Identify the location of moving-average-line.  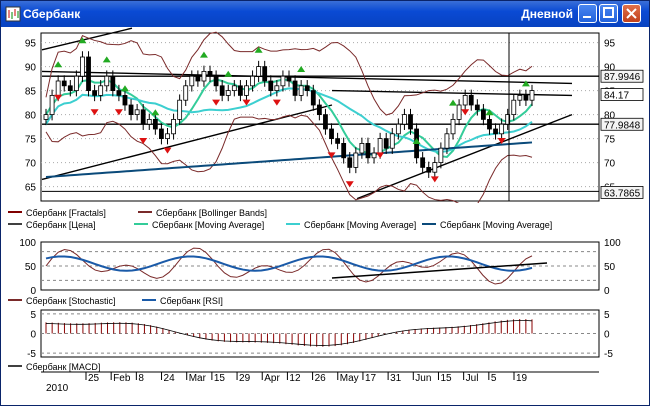
(289, 159).